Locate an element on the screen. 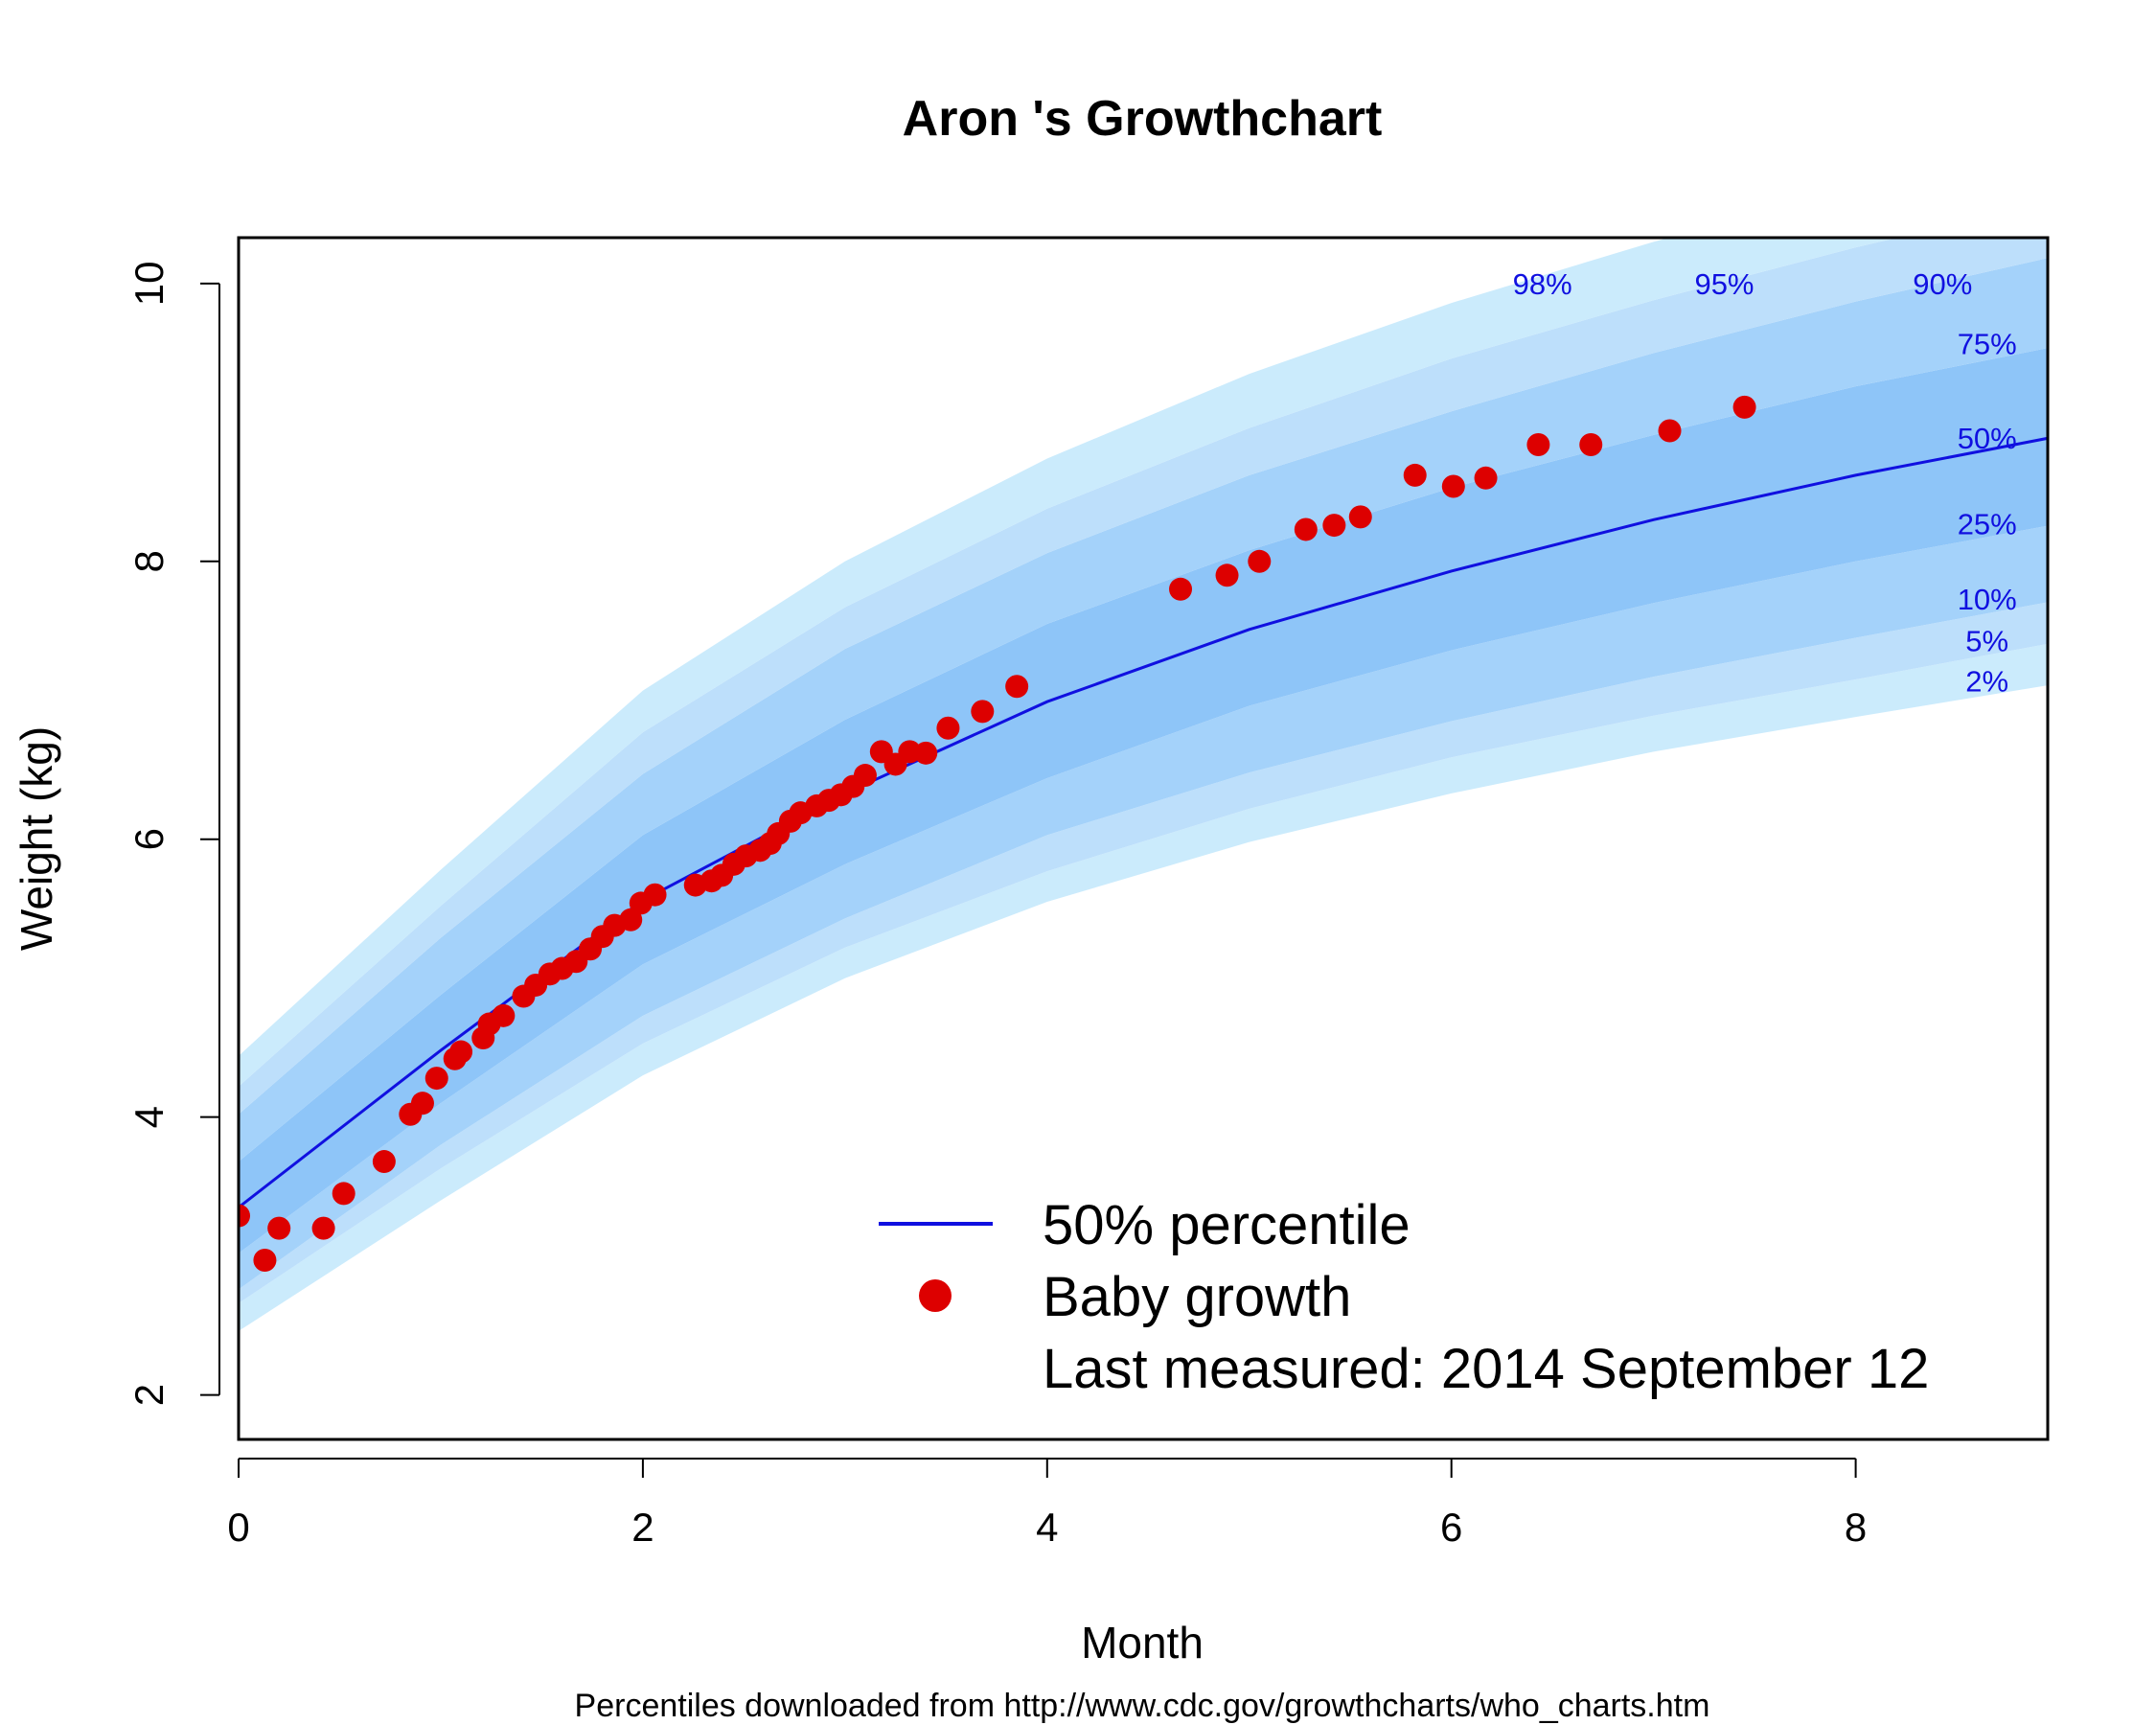  percentile-label-2: 2% is located at coordinates (1986, 682).